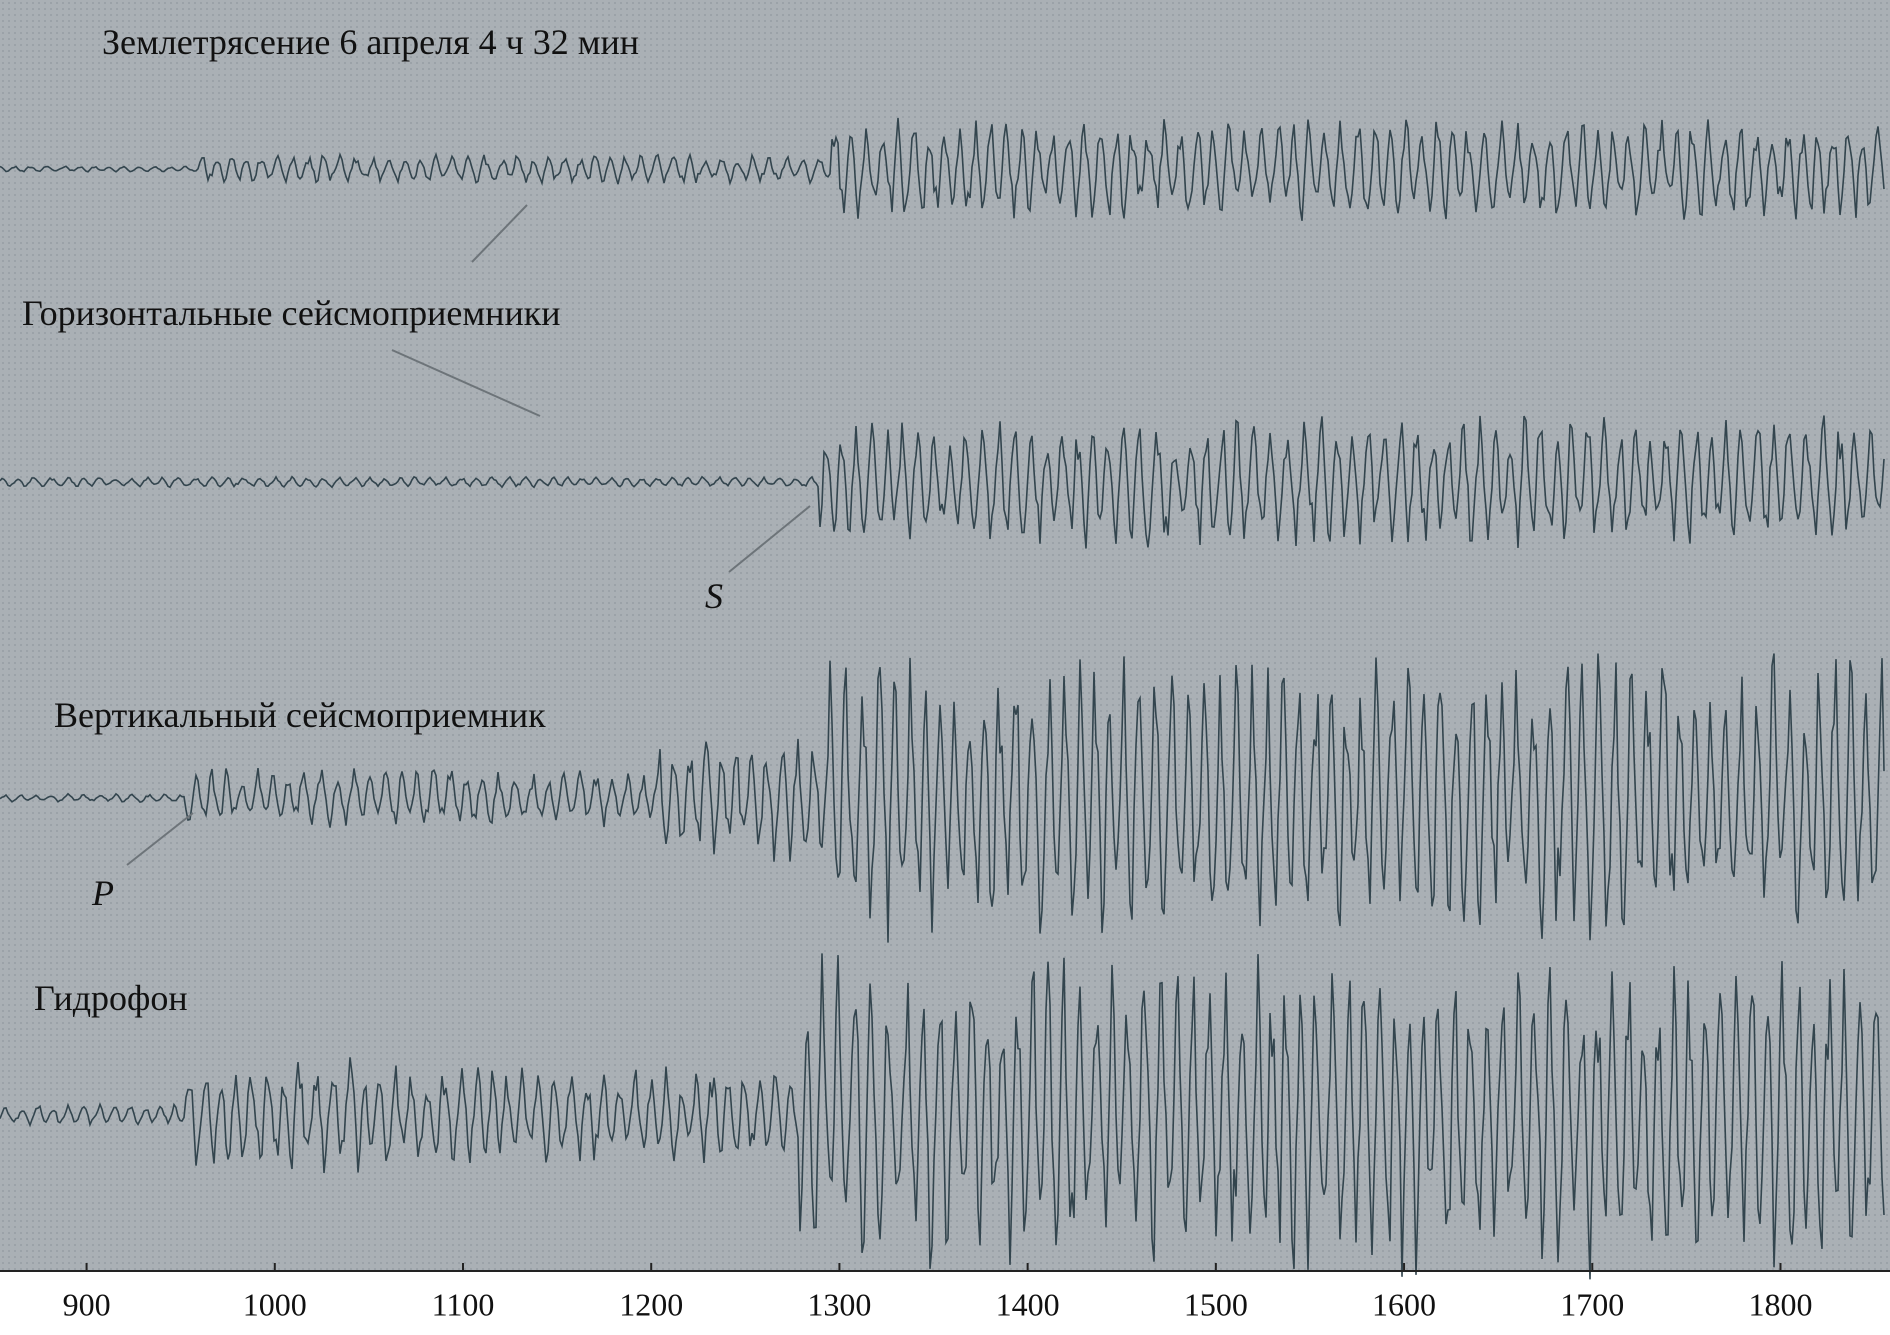  I want to click on x-tick-label: 1500, so click(1216, 1304).